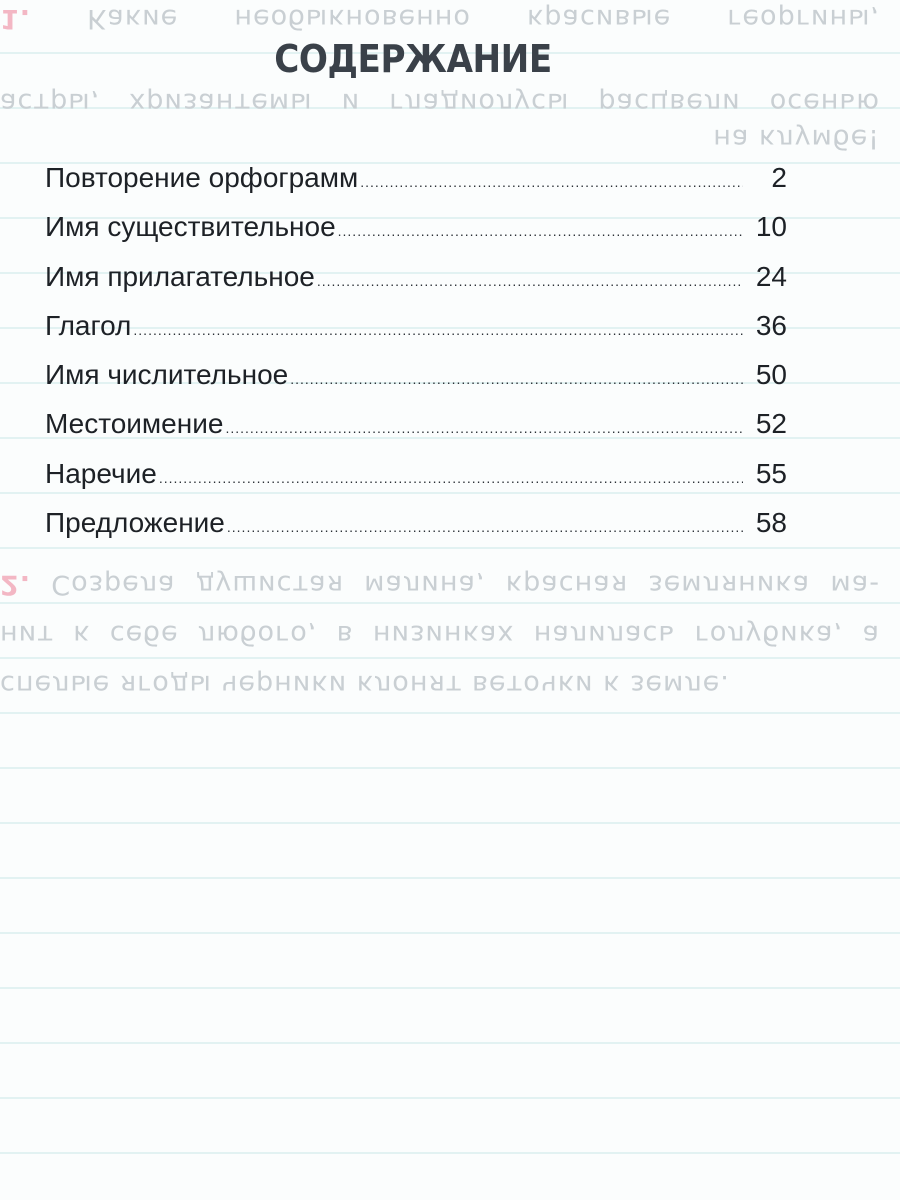  What do you see at coordinates (771, 523) in the screenshot?
I see `toc-entry-page: 58` at bounding box center [771, 523].